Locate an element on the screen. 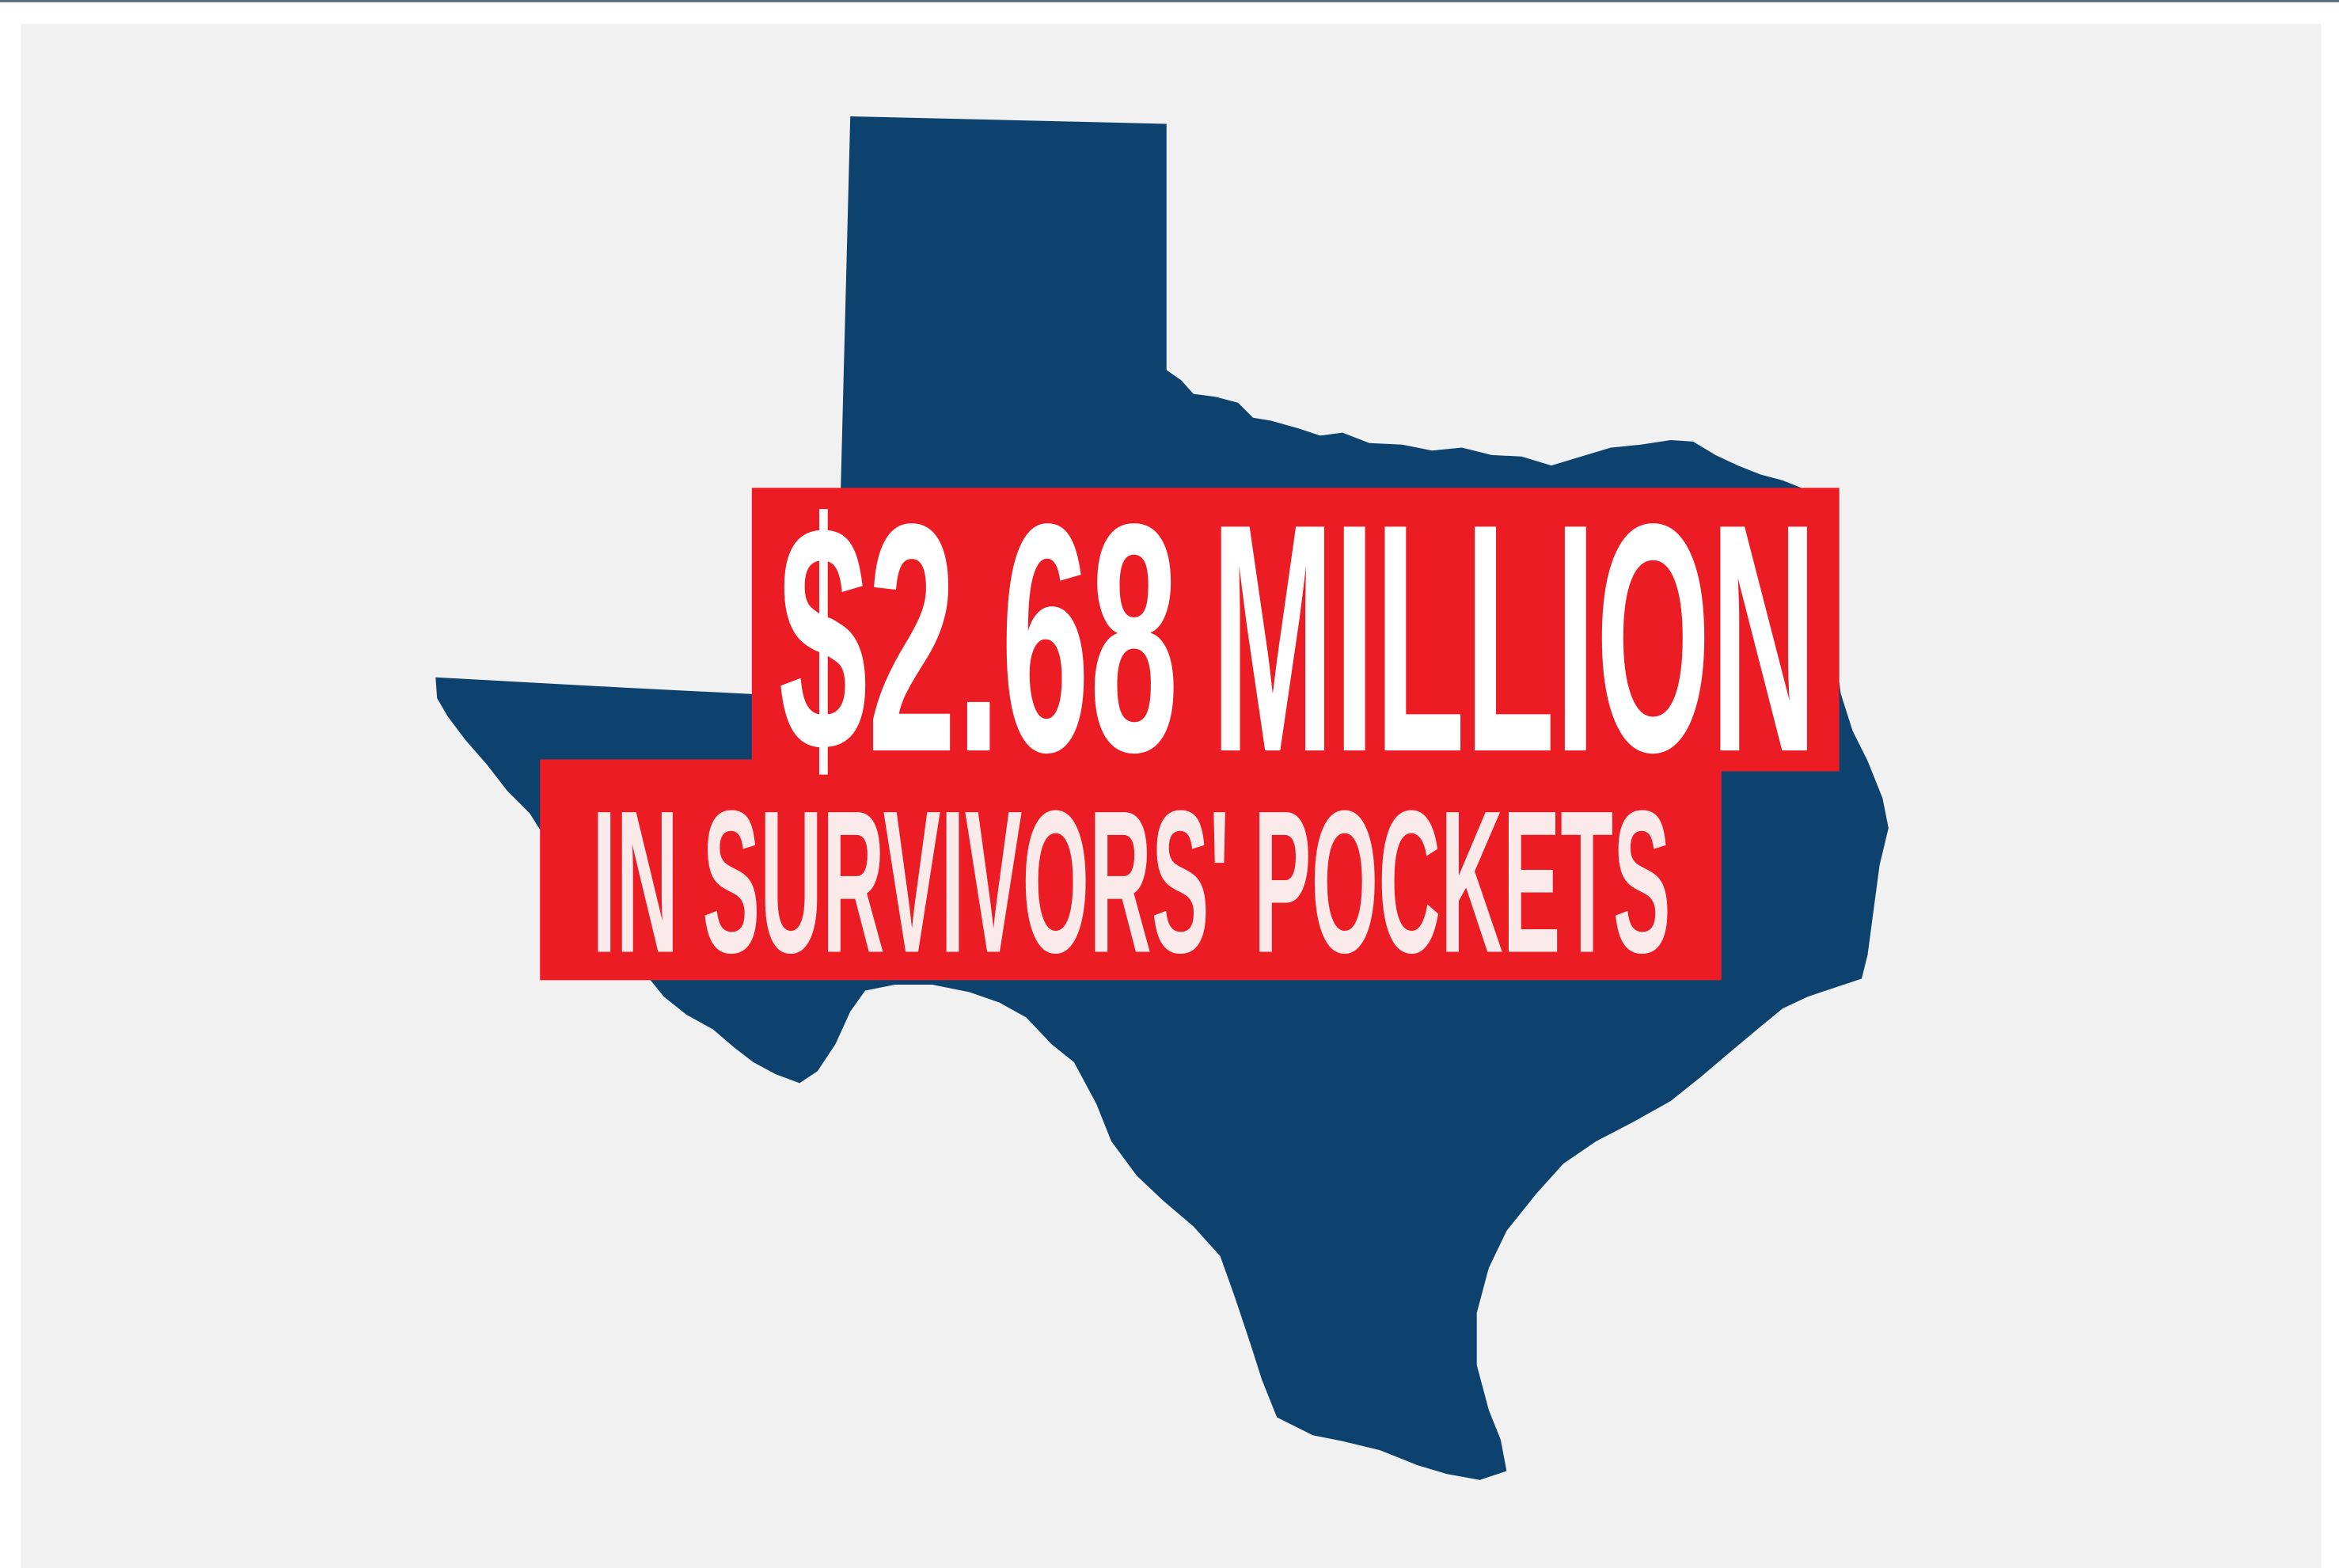  subline: IN SURVIVORS' POCKETS is located at coordinates (1131, 883).